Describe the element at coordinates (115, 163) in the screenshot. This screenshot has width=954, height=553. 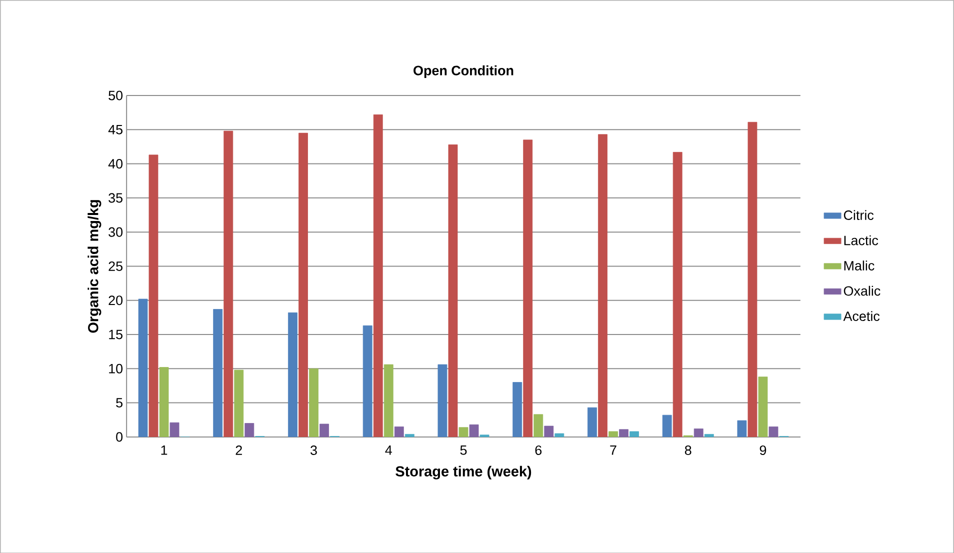
I see `y-tick-label: 40` at that location.